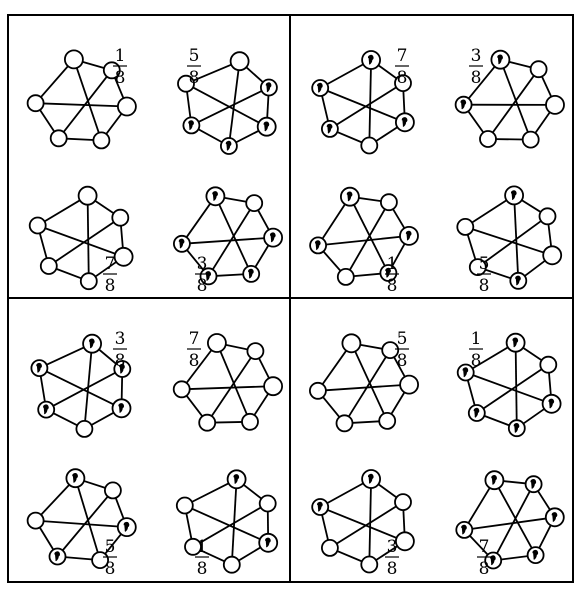 This screenshot has height=615, width=582. Describe the element at coordinates (476, 56) in the screenshot. I see `fraction-numerator: 3` at that location.